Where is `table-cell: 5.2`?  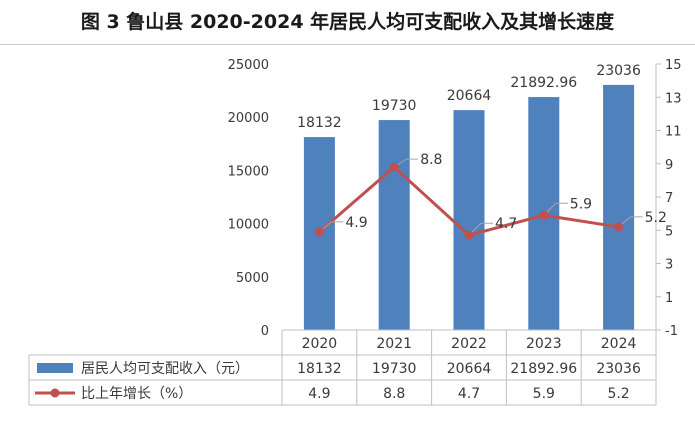
table-cell: 5.2 is located at coordinates (618, 394).